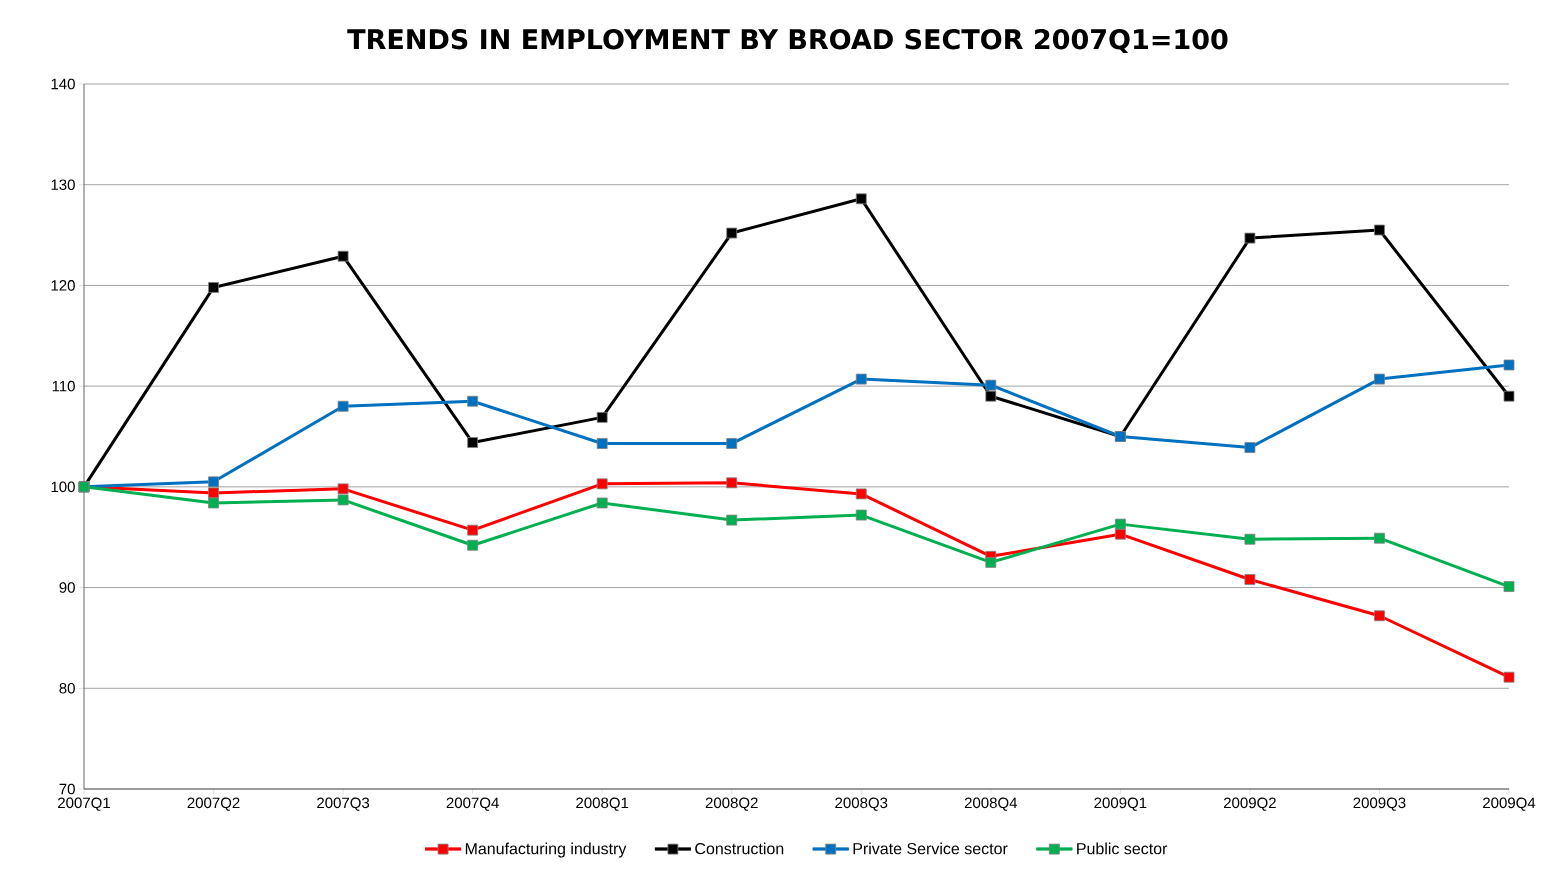 The width and height of the screenshot is (1566, 889). I want to click on y-tick-label: 70, so click(67, 789).